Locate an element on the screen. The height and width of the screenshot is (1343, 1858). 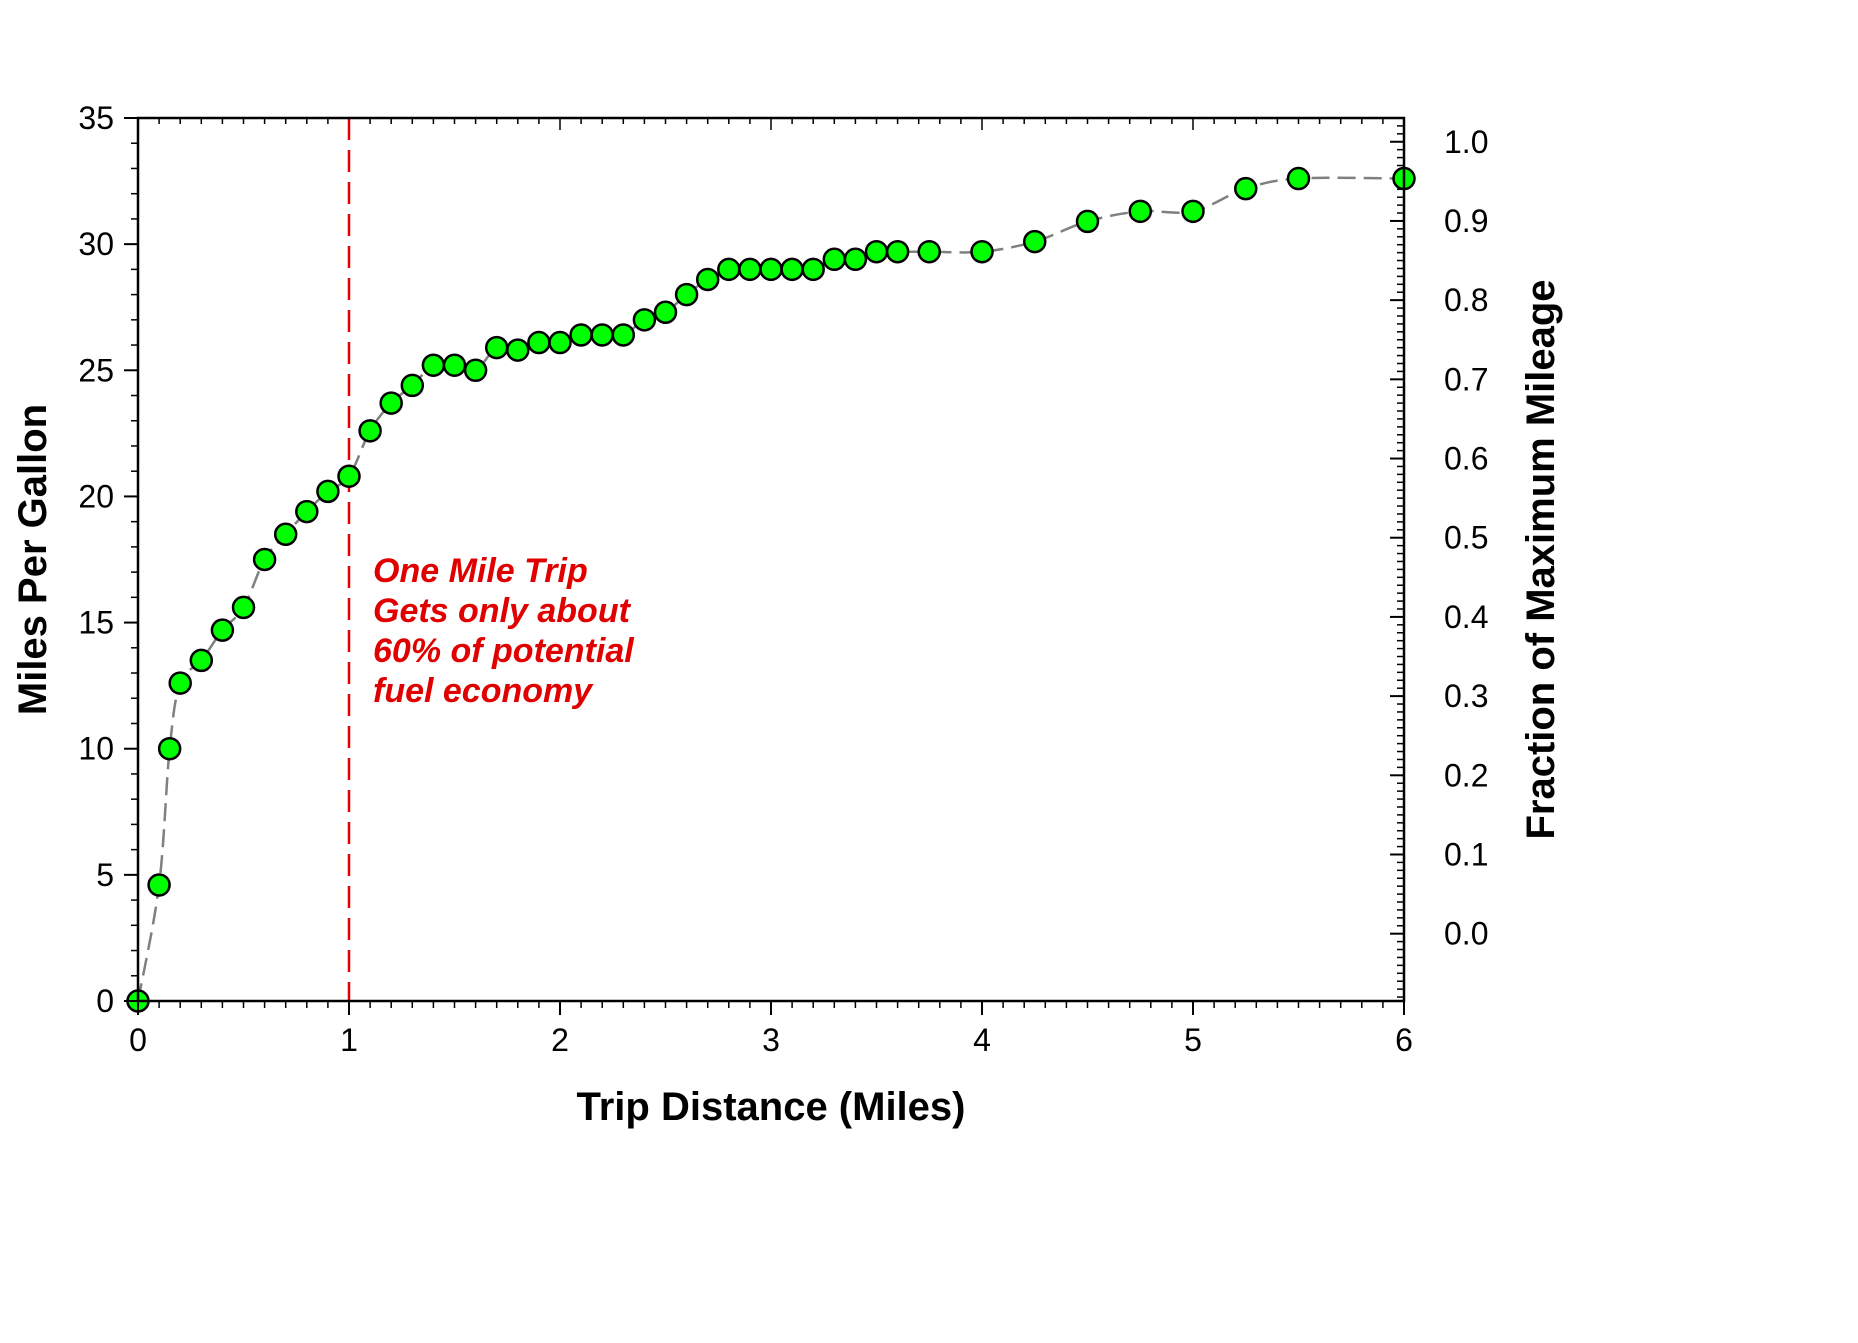
x-axis-title: Trip Distance (Miles) is located at coordinates (771, 1107).